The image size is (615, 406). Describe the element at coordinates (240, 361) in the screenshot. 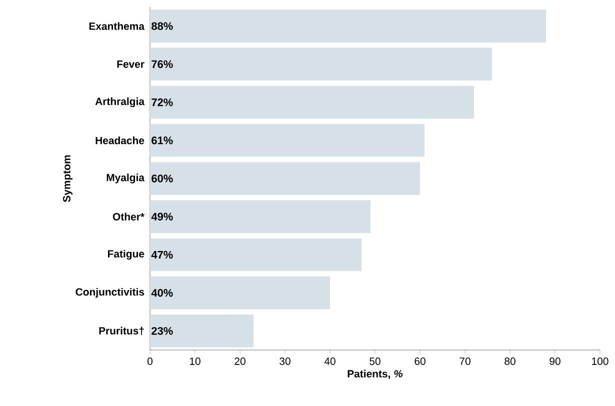

I see `x-tick-label: 20` at that location.